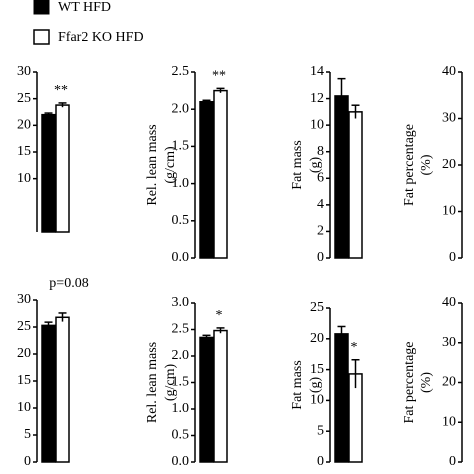 The image size is (474, 474). What do you see at coordinates (317, 98) in the screenshot?
I see `y-tick-label: 12` at bounding box center [317, 98].